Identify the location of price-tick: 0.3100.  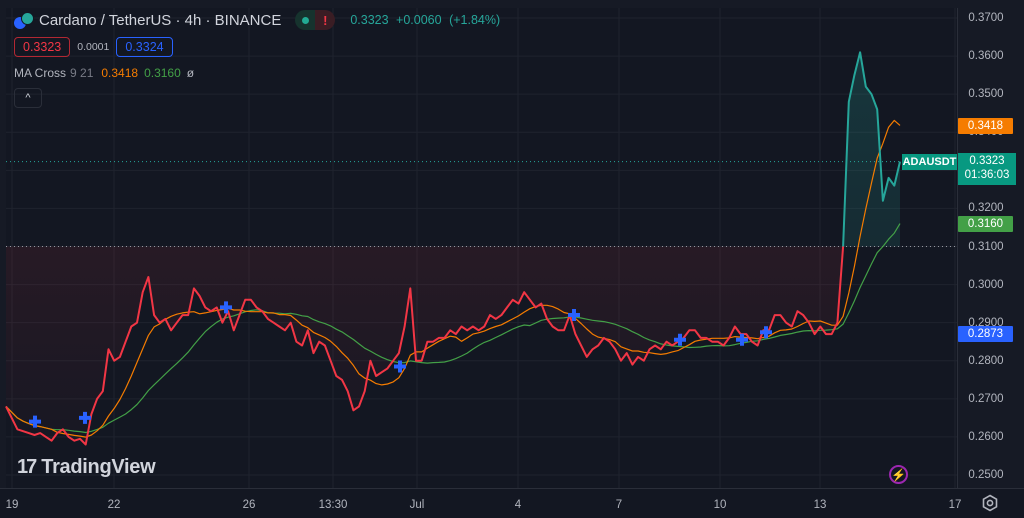
(986, 246).